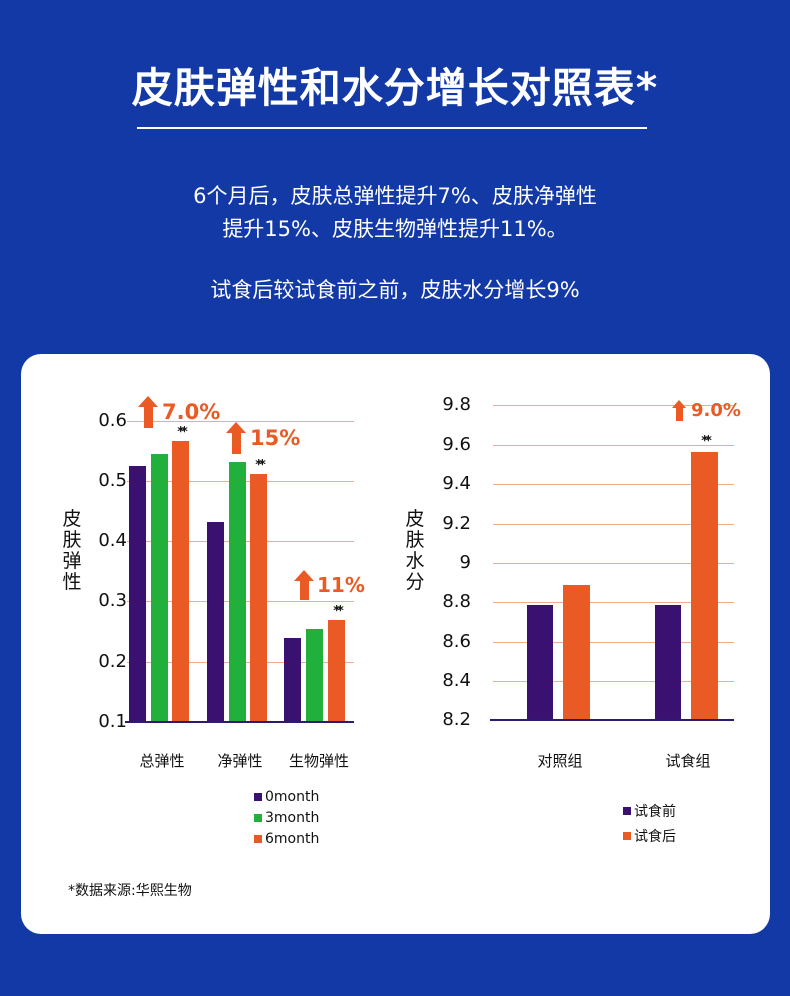  I want to click on y-tick: 9.2, so click(456, 523).